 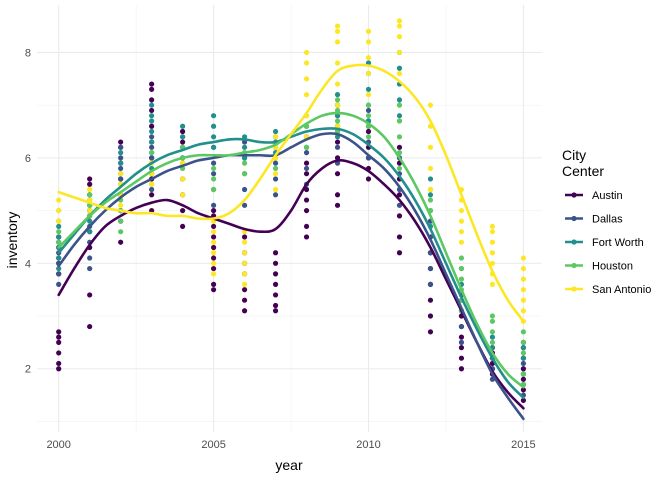 What do you see at coordinates (618, 243) in the screenshot?
I see `legend-label-fort-worth: Fort Worth` at bounding box center [618, 243].